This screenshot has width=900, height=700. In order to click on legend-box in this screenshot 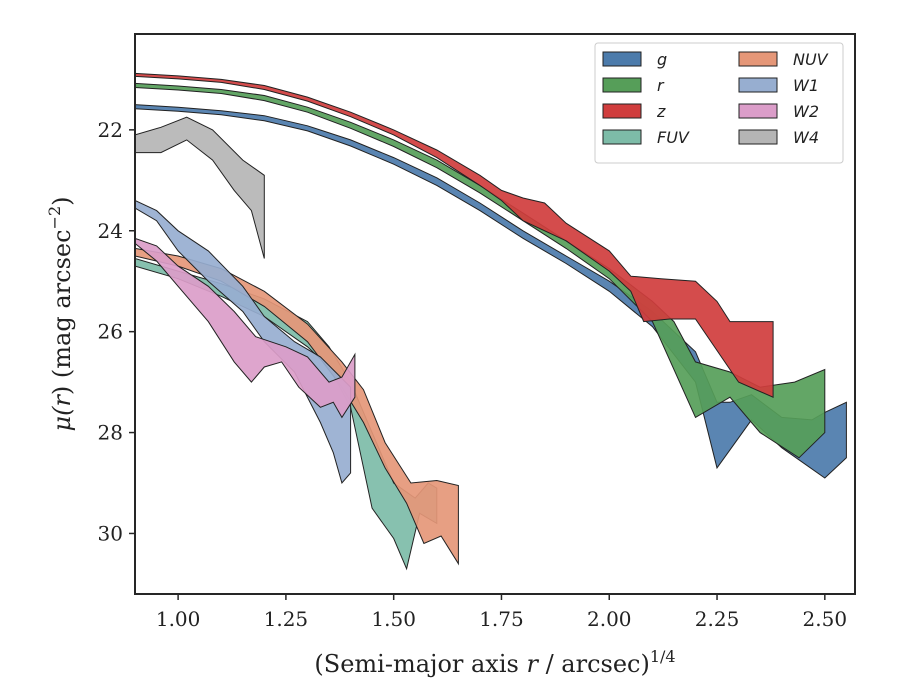, I will do `click(719, 103)`.